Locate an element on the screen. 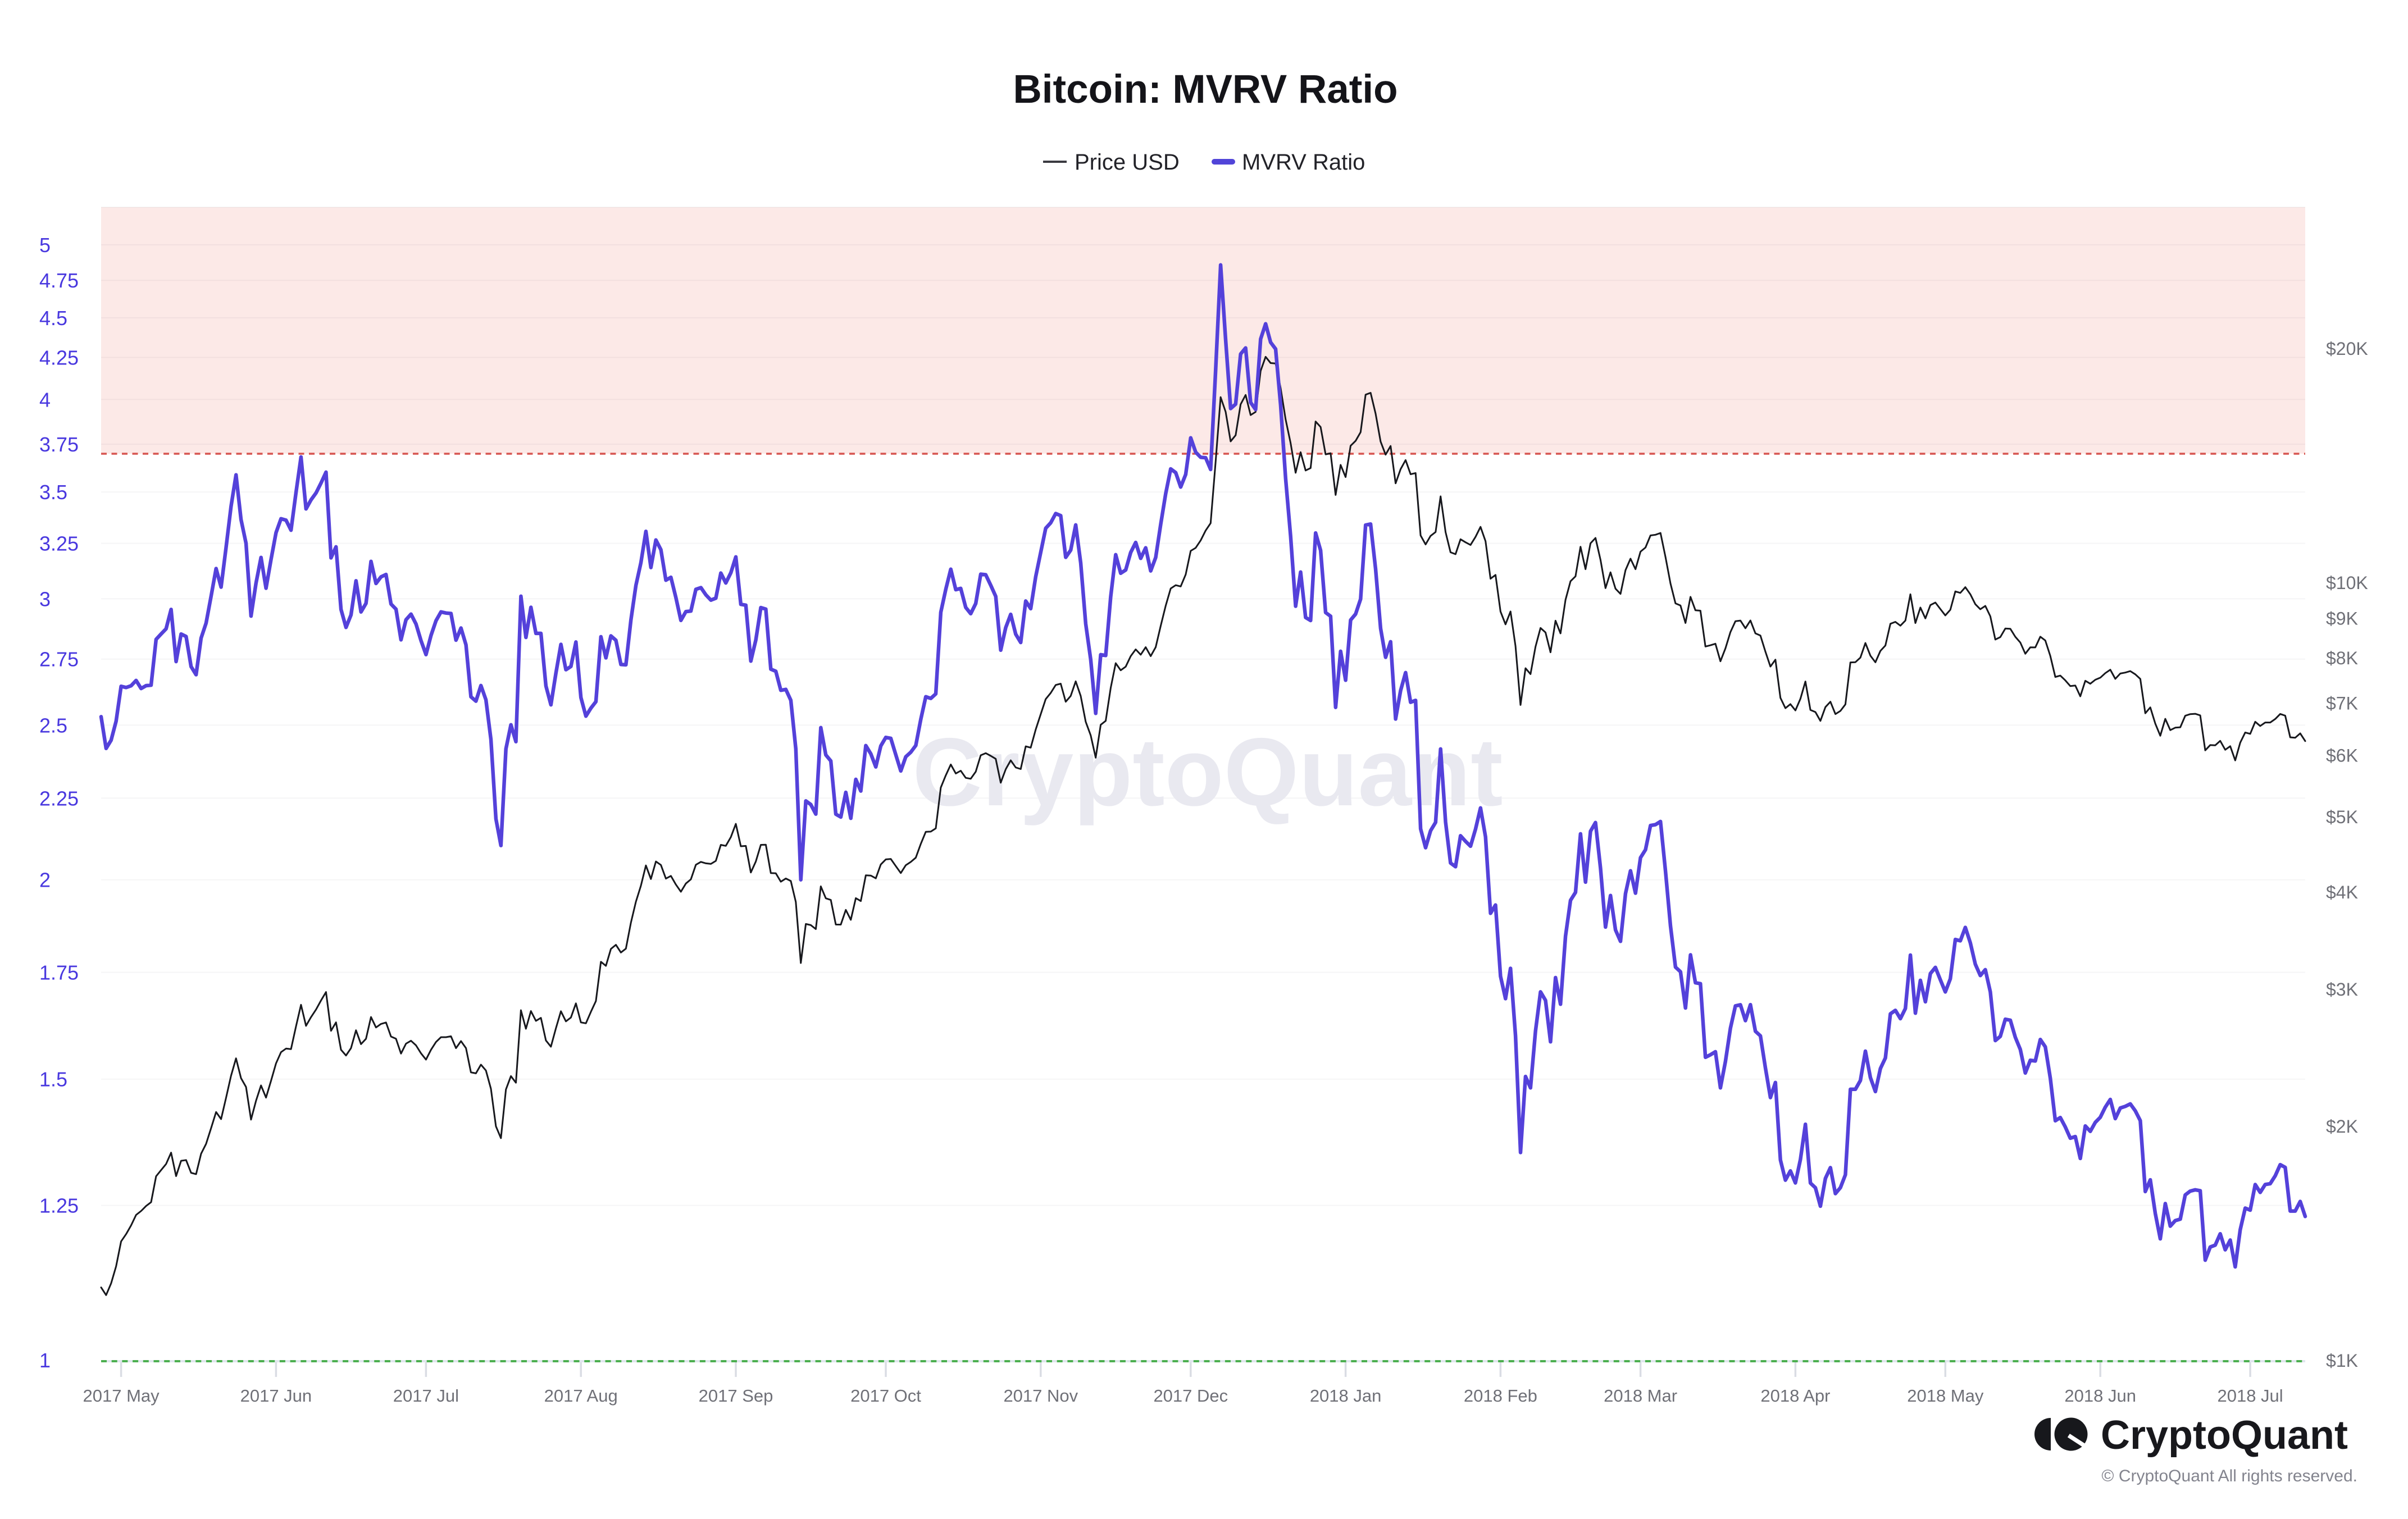 The width and height of the screenshot is (2408, 1519). svg-text: 2017 Aug is located at coordinates (581, 1396).